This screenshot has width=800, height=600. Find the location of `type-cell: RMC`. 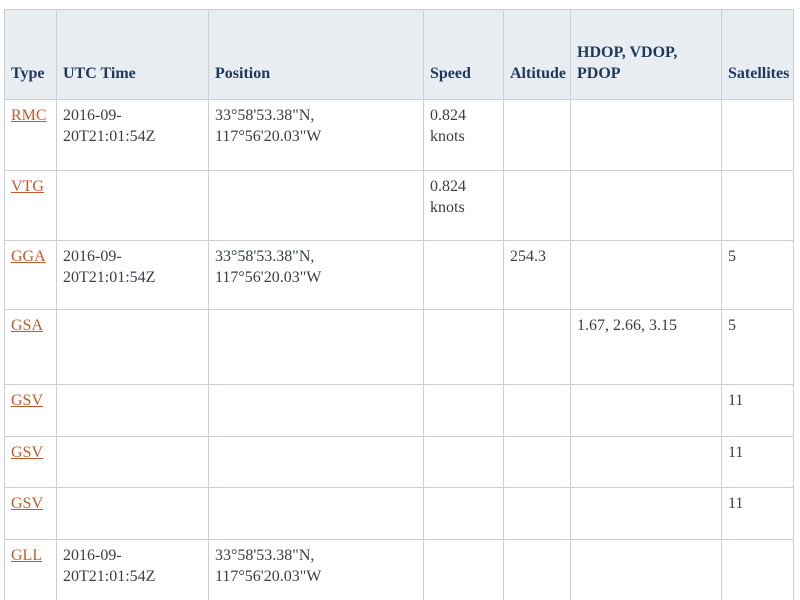

type-cell: RMC is located at coordinates (30, 135).